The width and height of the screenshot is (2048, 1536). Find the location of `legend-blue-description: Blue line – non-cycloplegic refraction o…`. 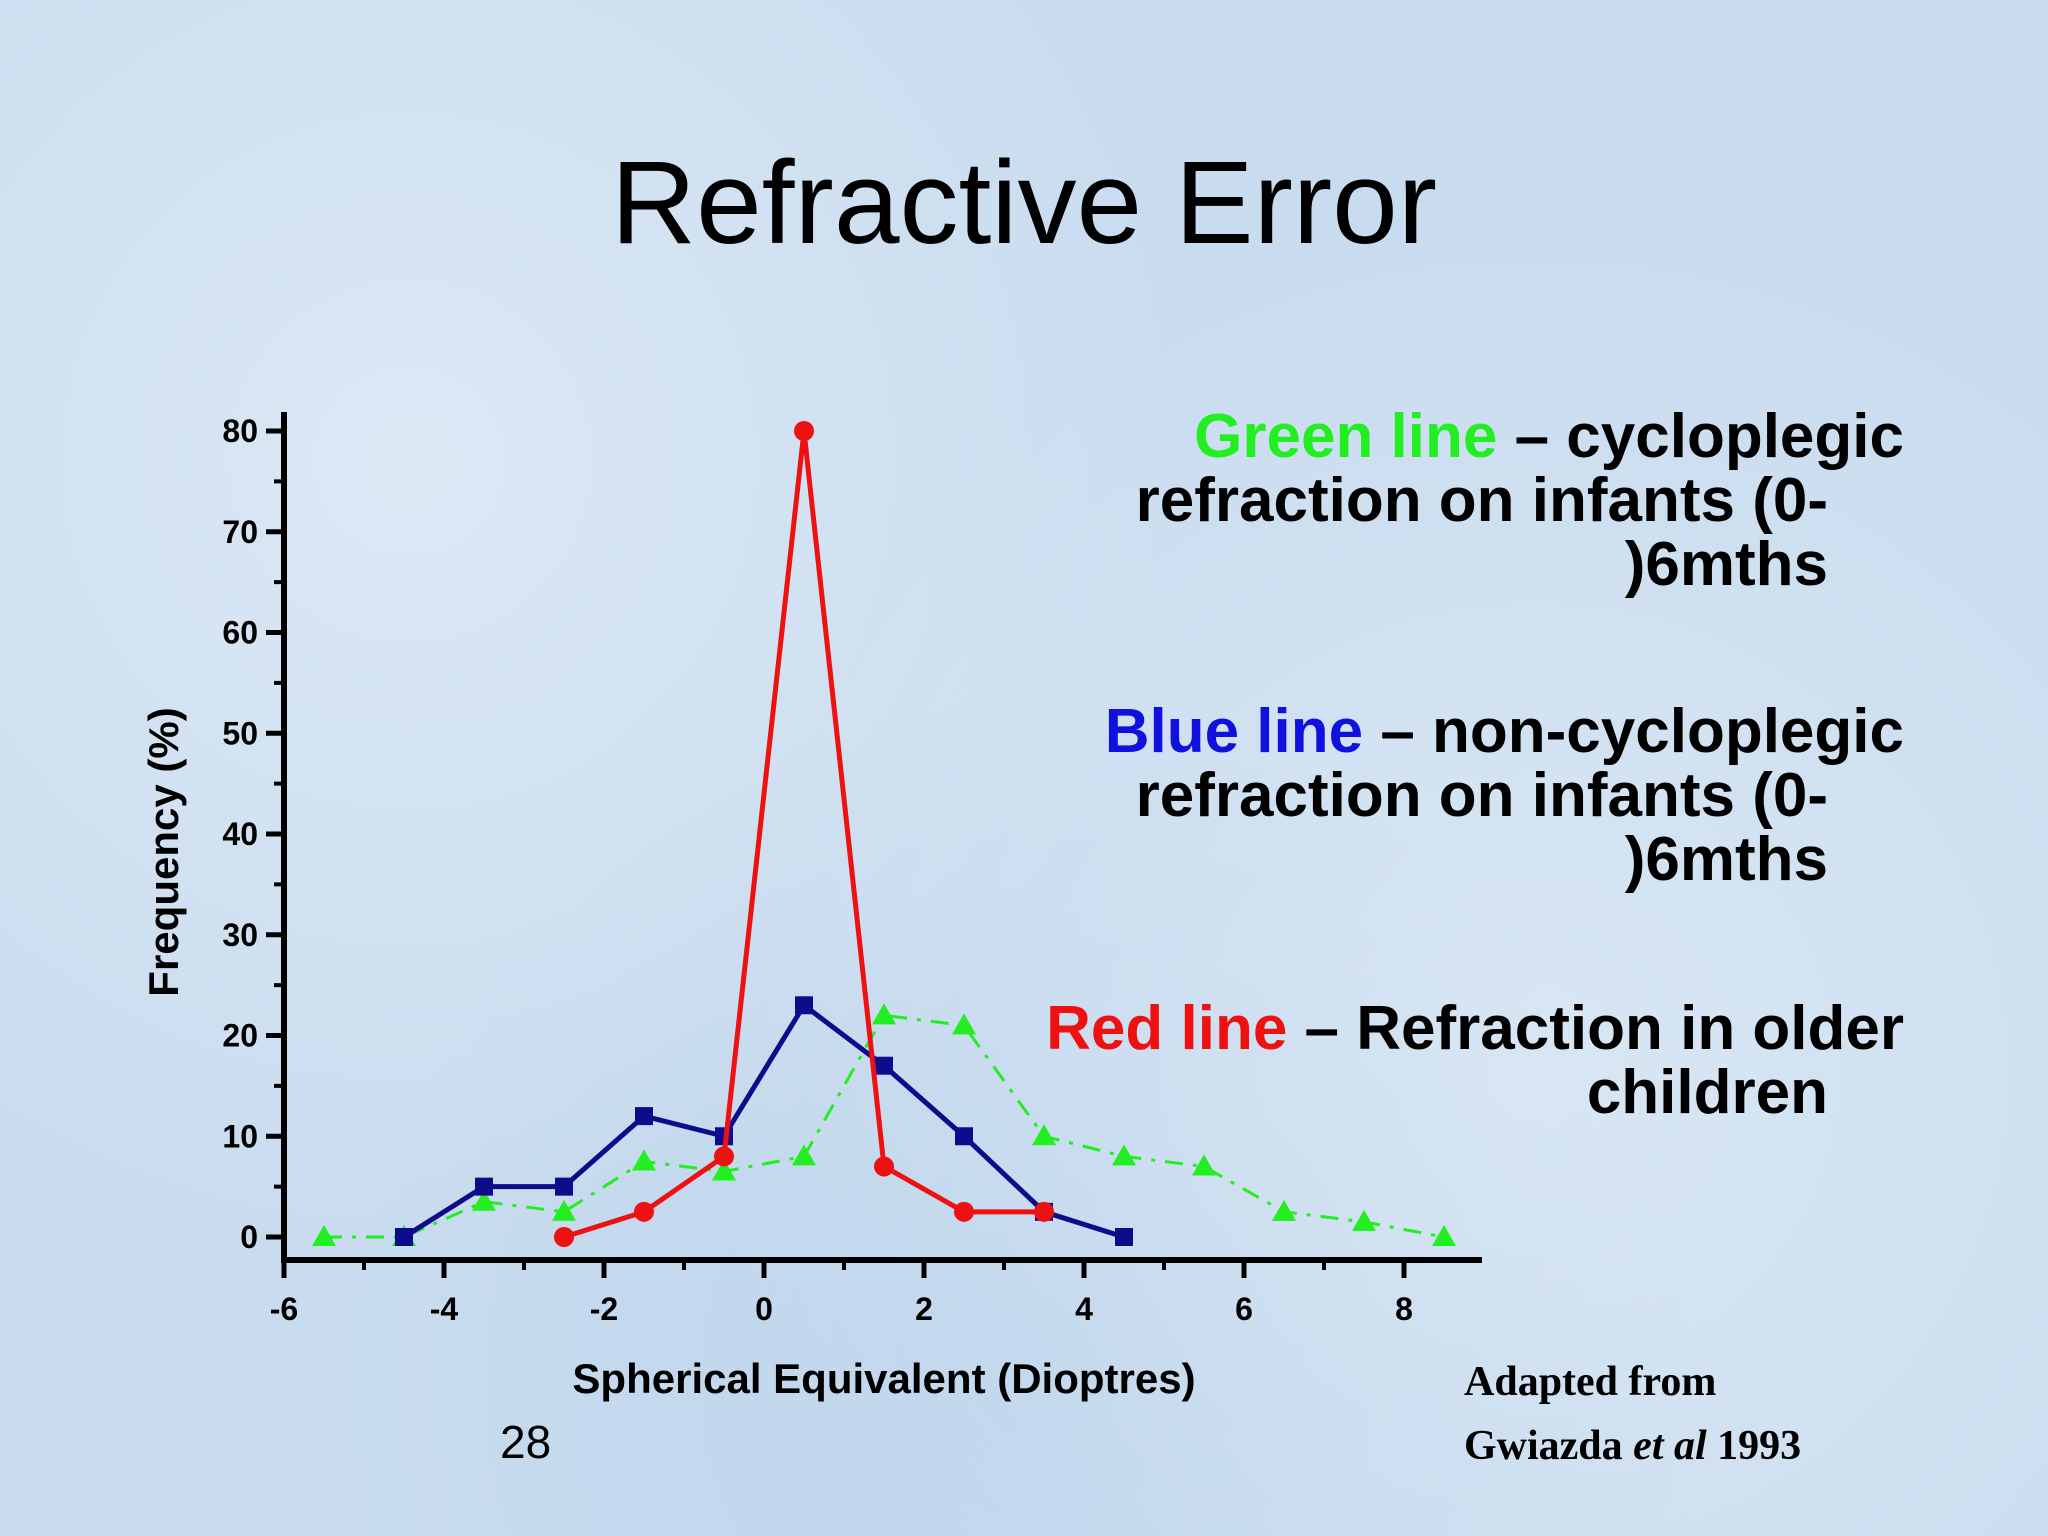

legend-blue-description: Blue line – non-cycloplegic refraction o… is located at coordinates (1404, 796).